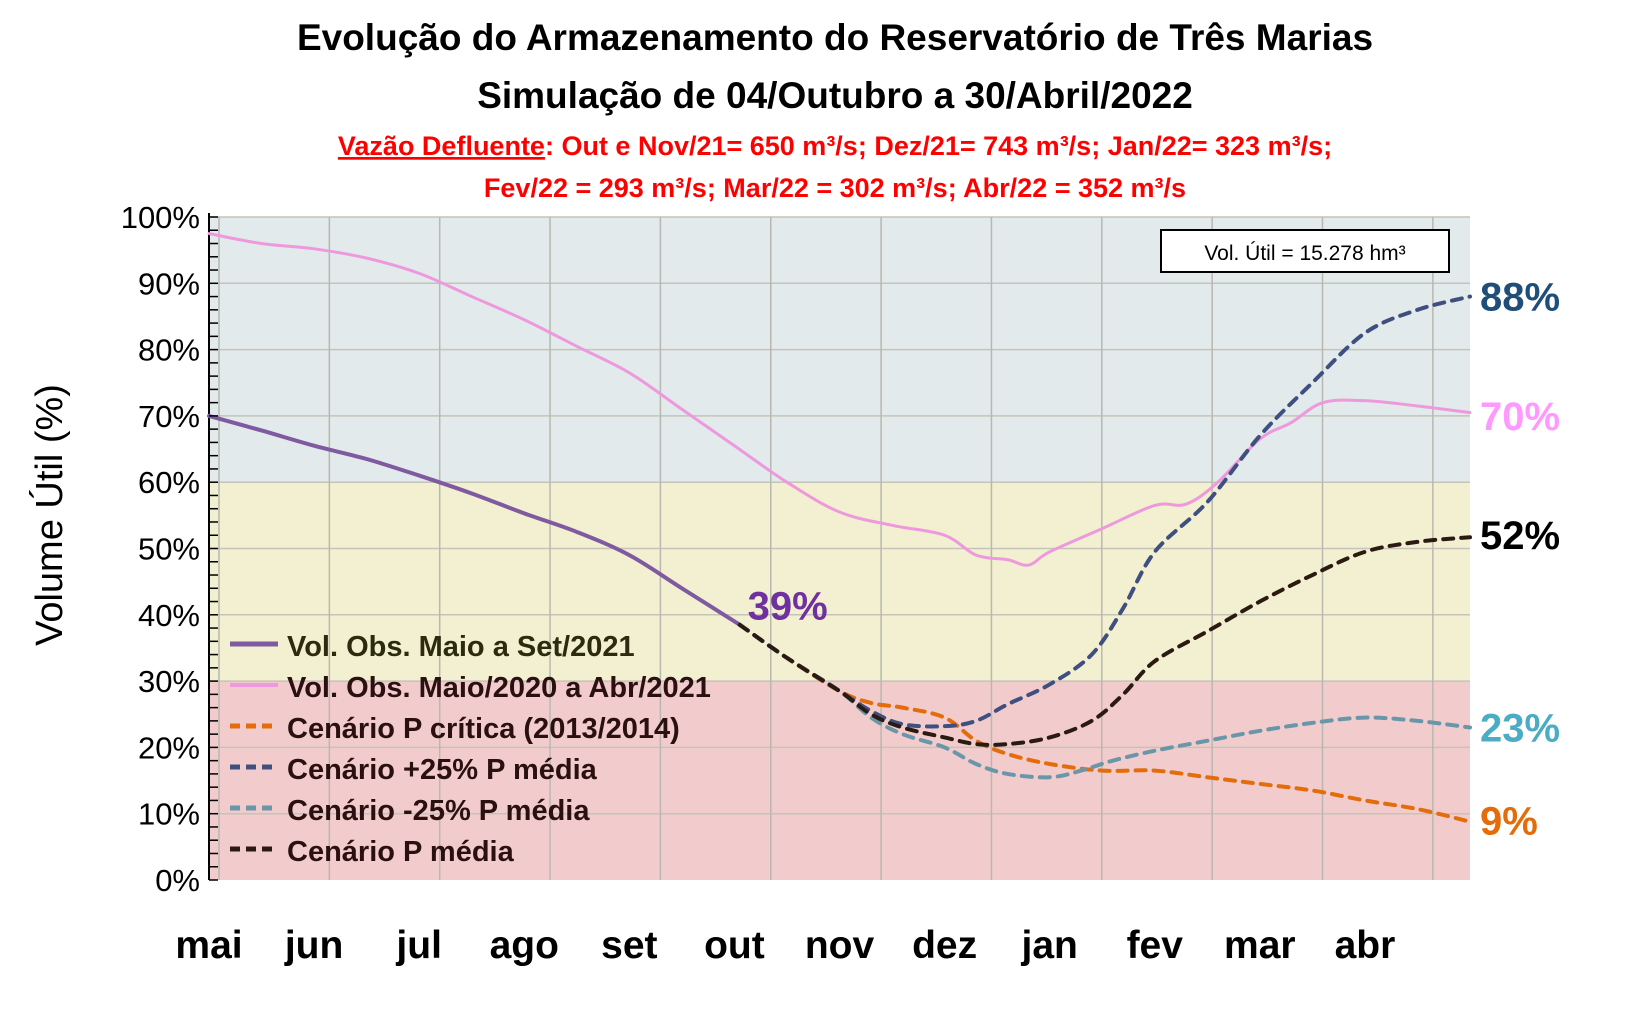 This screenshot has height=1014, width=1634. Describe the element at coordinates (169, 482) in the screenshot. I see `y-tick-label: 60%` at that location.